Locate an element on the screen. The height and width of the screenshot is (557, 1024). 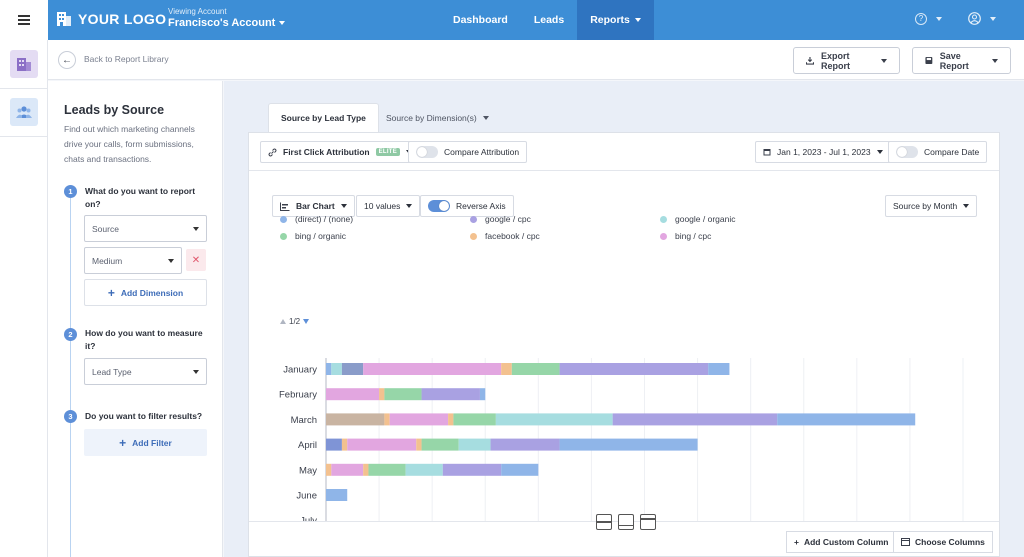
reverse-axis-toggle: Reverse Axis is located at coordinates (467, 206).